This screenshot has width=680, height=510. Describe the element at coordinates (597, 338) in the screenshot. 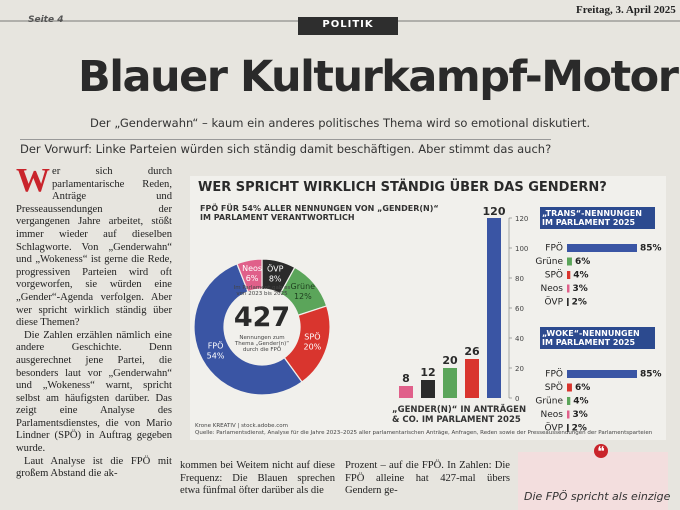

I see `chart-title: „WOKE“-NENNUNGEN IM PARLAMENT 2025` at that location.